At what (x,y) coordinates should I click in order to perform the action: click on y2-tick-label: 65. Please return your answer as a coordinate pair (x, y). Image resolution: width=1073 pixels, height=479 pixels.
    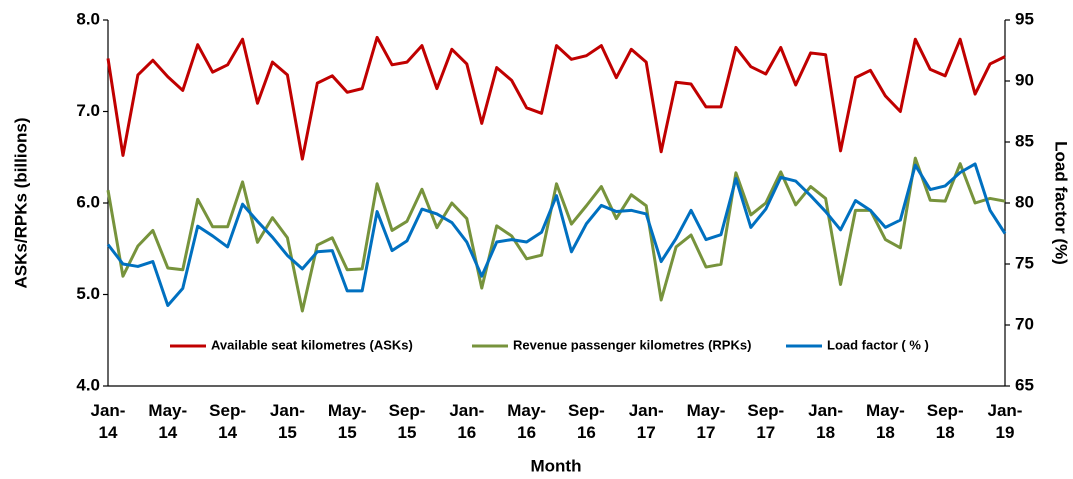
    Looking at the image, I should click on (1024, 384).